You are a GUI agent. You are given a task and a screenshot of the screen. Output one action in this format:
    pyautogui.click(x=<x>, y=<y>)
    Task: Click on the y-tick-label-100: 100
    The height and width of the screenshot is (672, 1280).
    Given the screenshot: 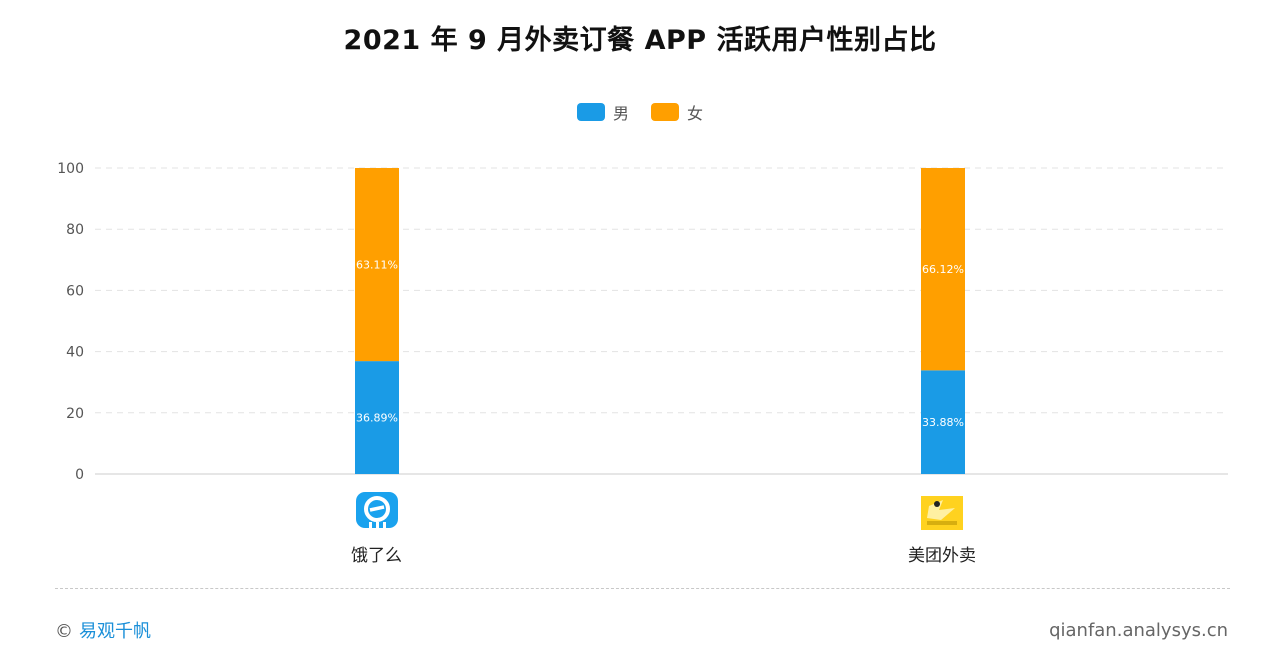 What is the action you would take?
    pyautogui.click(x=70, y=169)
    